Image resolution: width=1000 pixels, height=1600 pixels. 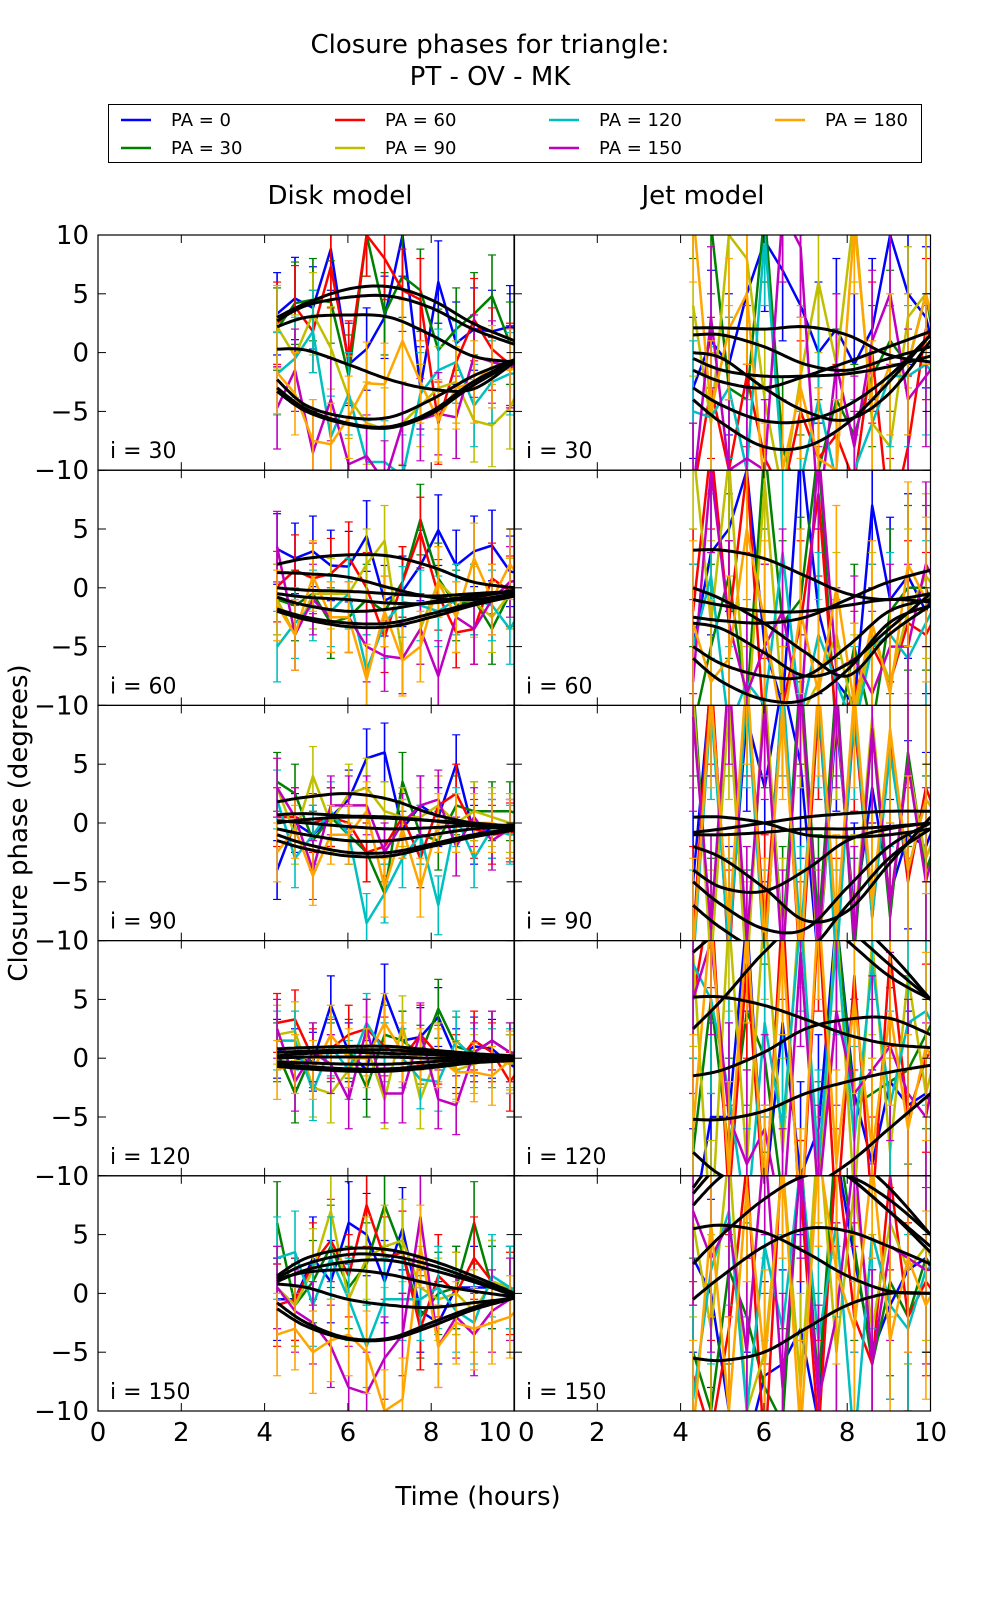 I want to click on legend-entry: PA = 90, so click(x=395, y=148).